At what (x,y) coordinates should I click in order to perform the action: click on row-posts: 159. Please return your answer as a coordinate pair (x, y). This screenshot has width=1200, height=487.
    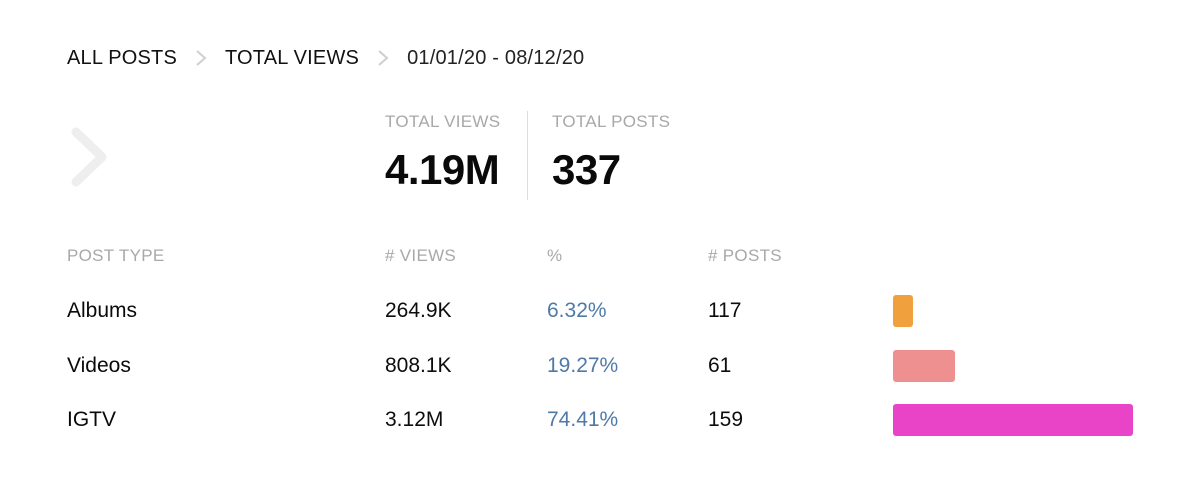
    Looking at the image, I should click on (726, 419).